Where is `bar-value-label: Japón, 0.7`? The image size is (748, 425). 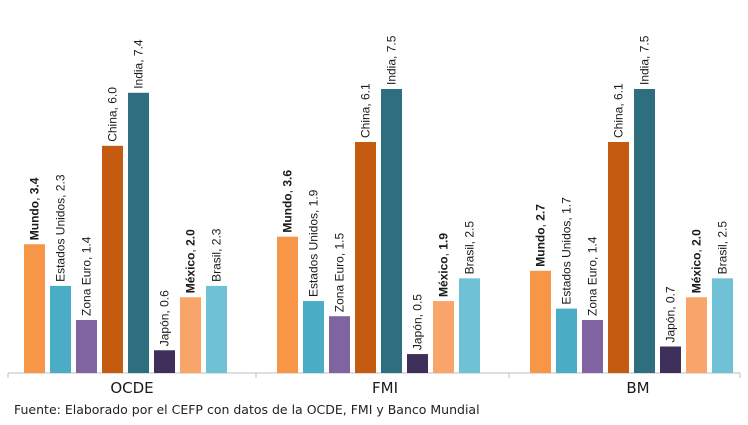 bar-value-label: Japón, 0.7 is located at coordinates (671, 314).